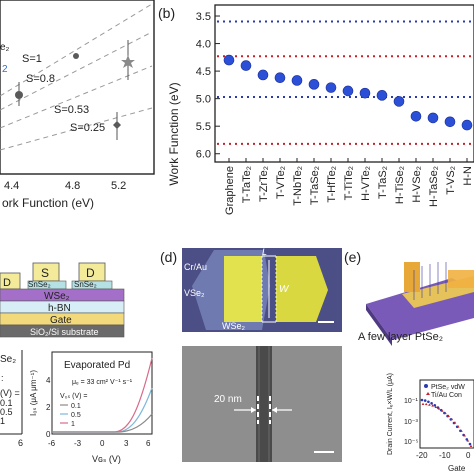  Describe the element at coordinates (228, 399) in the screenshot. I see `sem-scale-label: 20 nm` at that location.